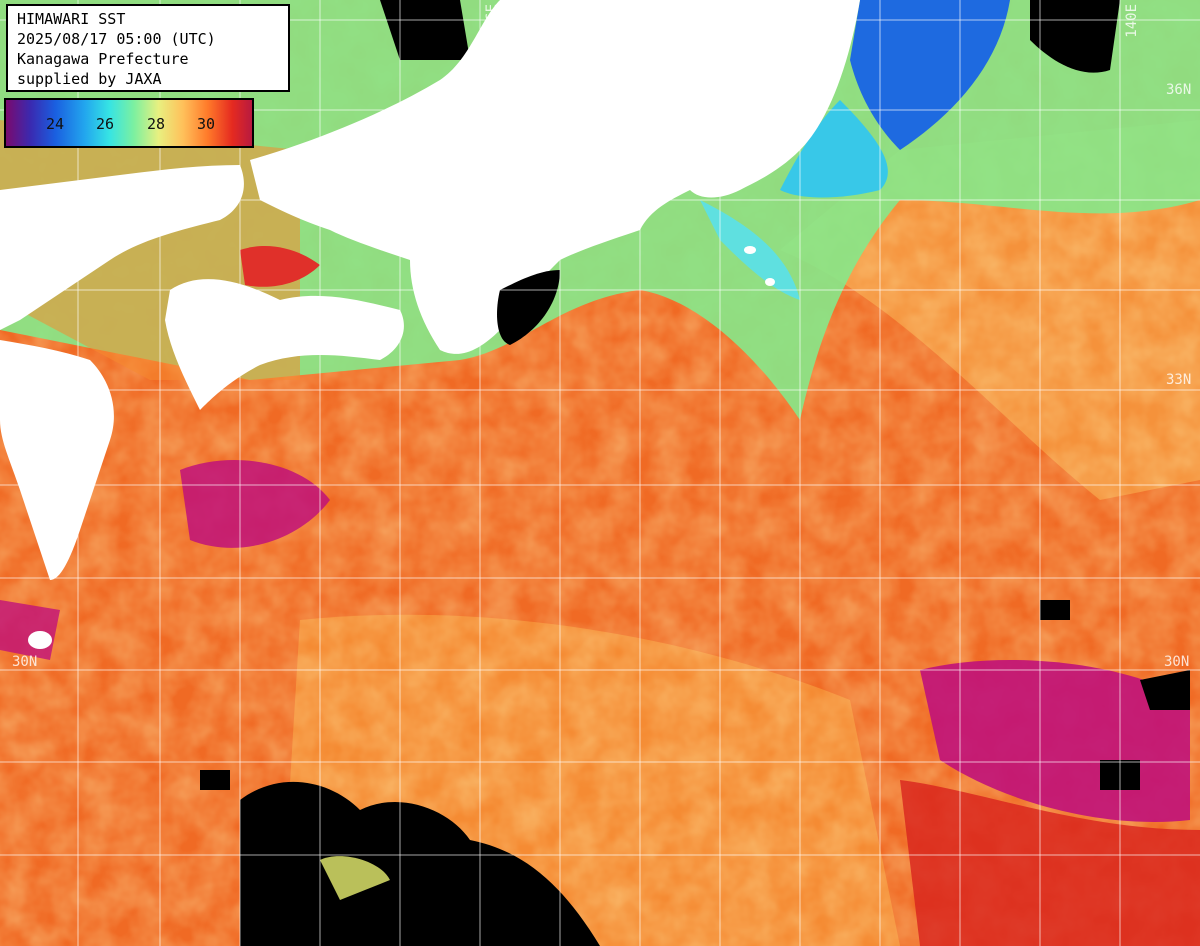  I want to click on sea-hot-west-edge, so click(30, 630).